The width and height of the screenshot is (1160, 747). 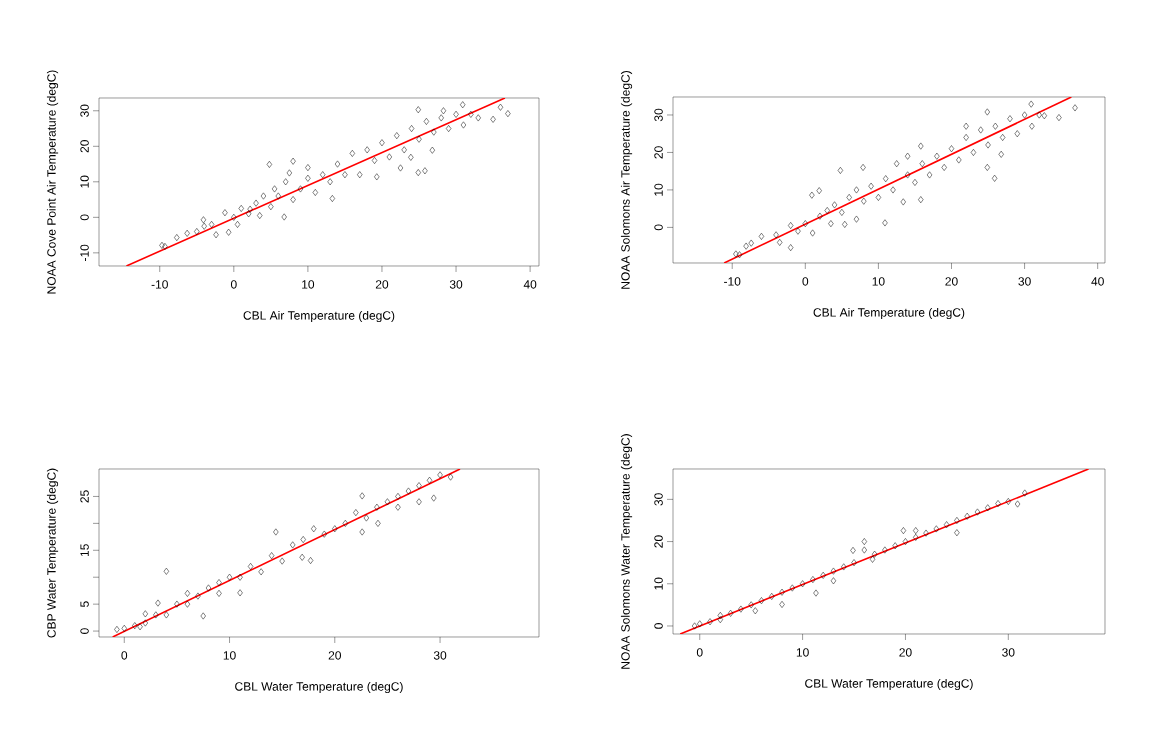 What do you see at coordinates (626, 551) in the screenshot?
I see `y-axis-title: NOAA Solomons Water Temperature (degC)` at bounding box center [626, 551].